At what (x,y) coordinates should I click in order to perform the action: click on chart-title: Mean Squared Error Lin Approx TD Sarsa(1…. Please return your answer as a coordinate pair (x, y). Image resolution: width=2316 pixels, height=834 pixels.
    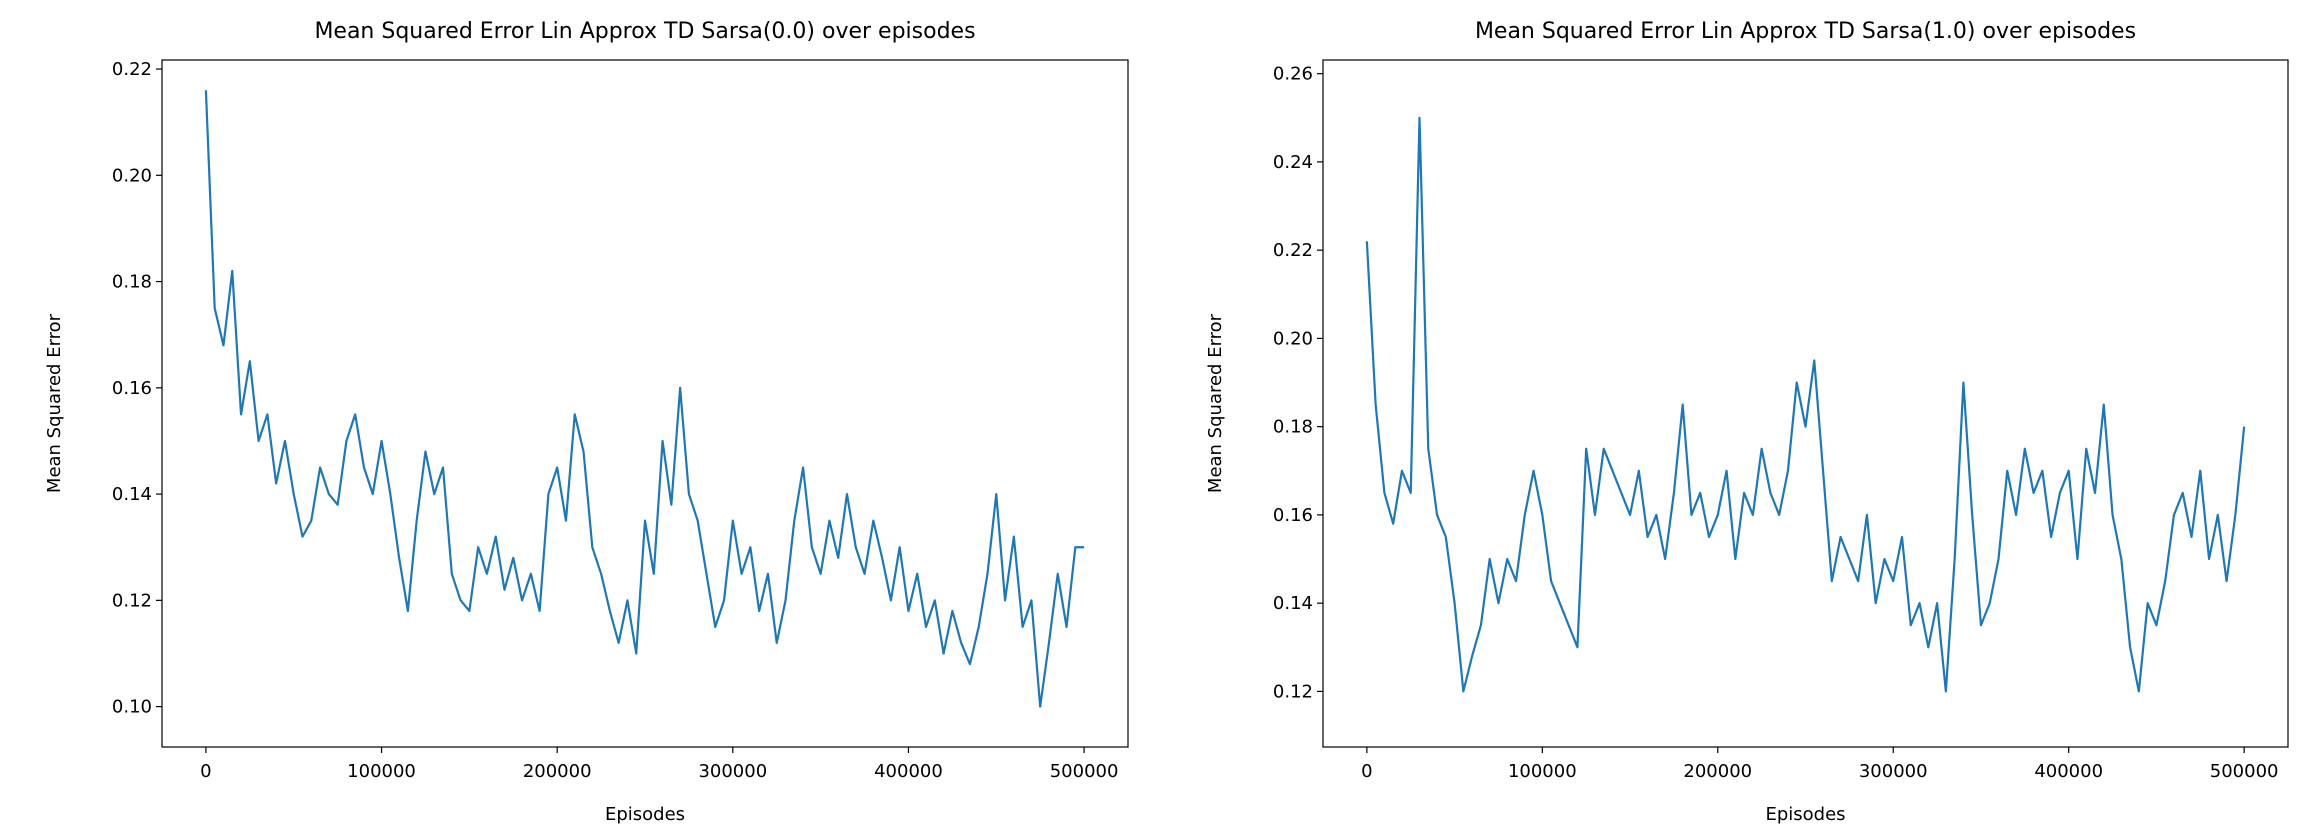
    Looking at the image, I should click on (1805, 31).